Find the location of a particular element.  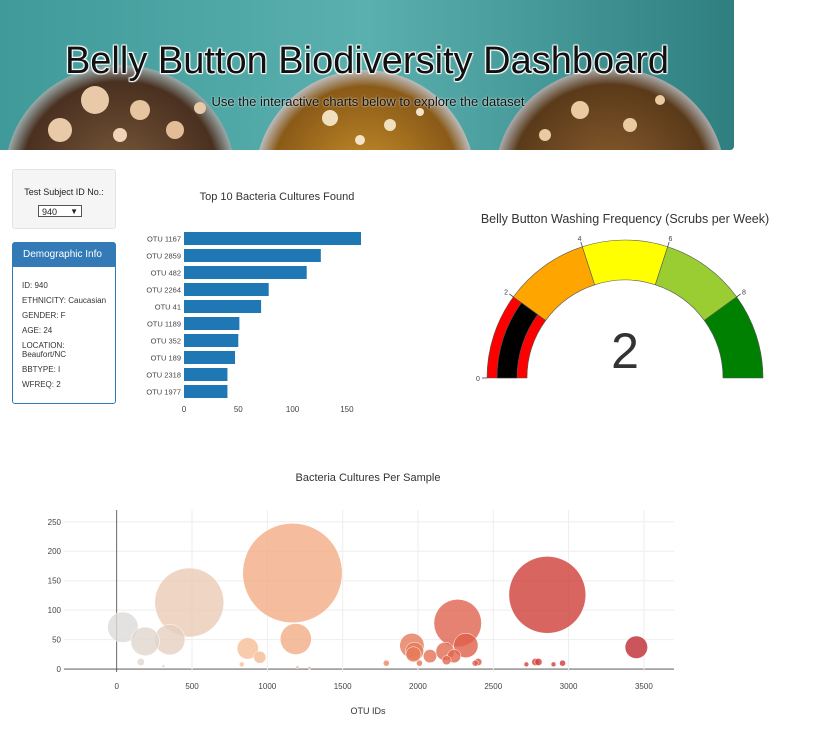

chevron-down-icon: ▼ is located at coordinates (74, 211).